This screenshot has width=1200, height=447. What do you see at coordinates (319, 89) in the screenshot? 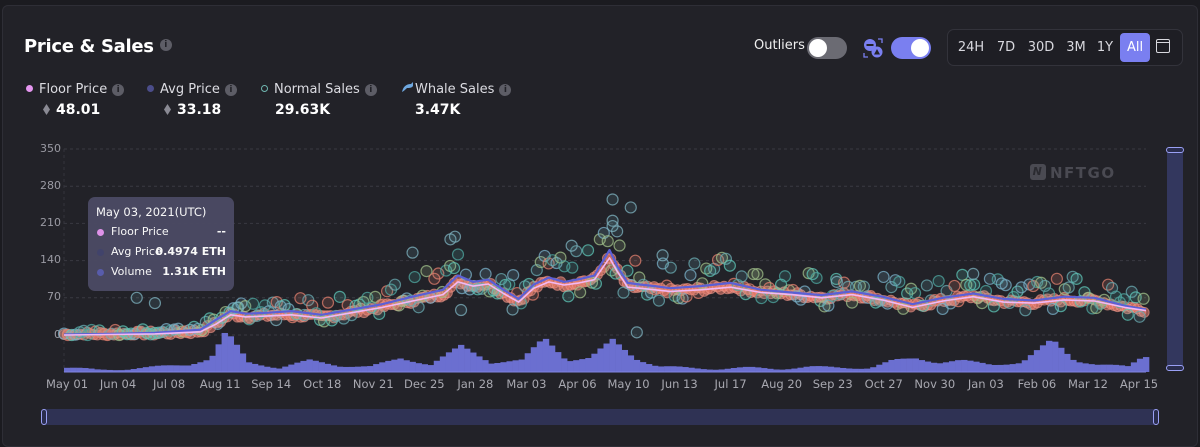
I see `legend-normal-sales: Normal Sales i` at bounding box center [319, 89].